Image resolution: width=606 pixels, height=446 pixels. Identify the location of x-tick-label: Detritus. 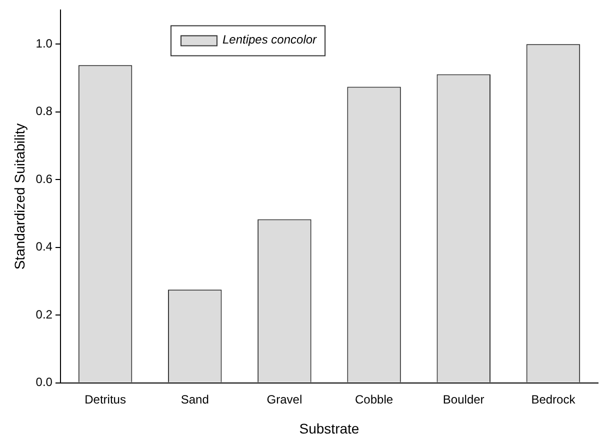
(105, 399).